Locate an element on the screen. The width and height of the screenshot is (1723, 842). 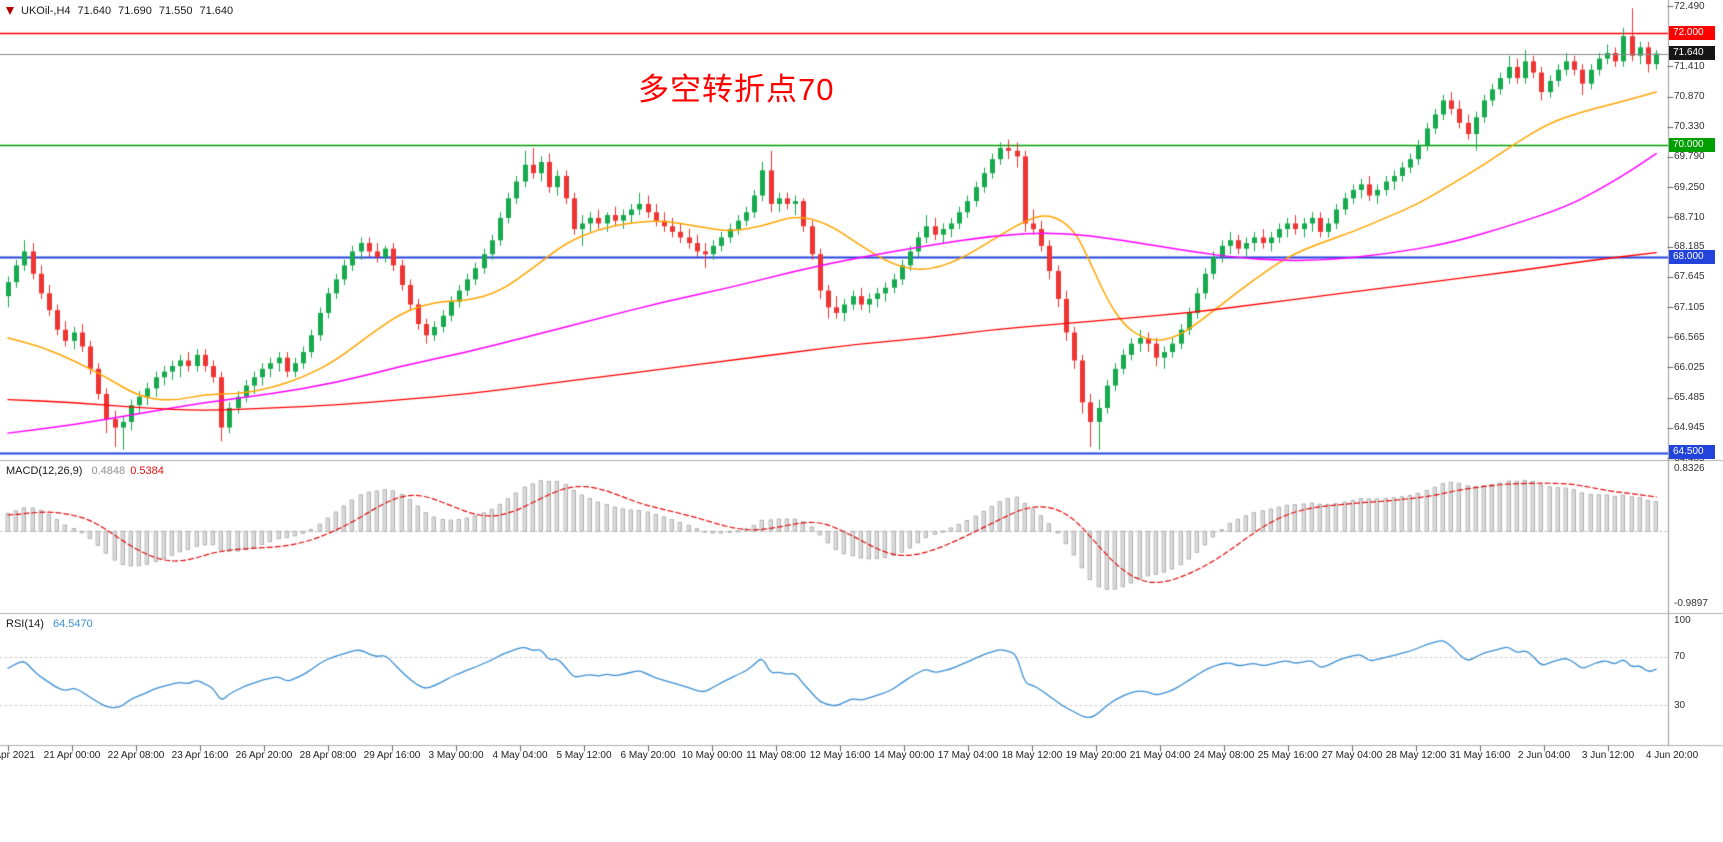
symbol-period-label: UKOil-,H4 is located at coordinates (46, 11).